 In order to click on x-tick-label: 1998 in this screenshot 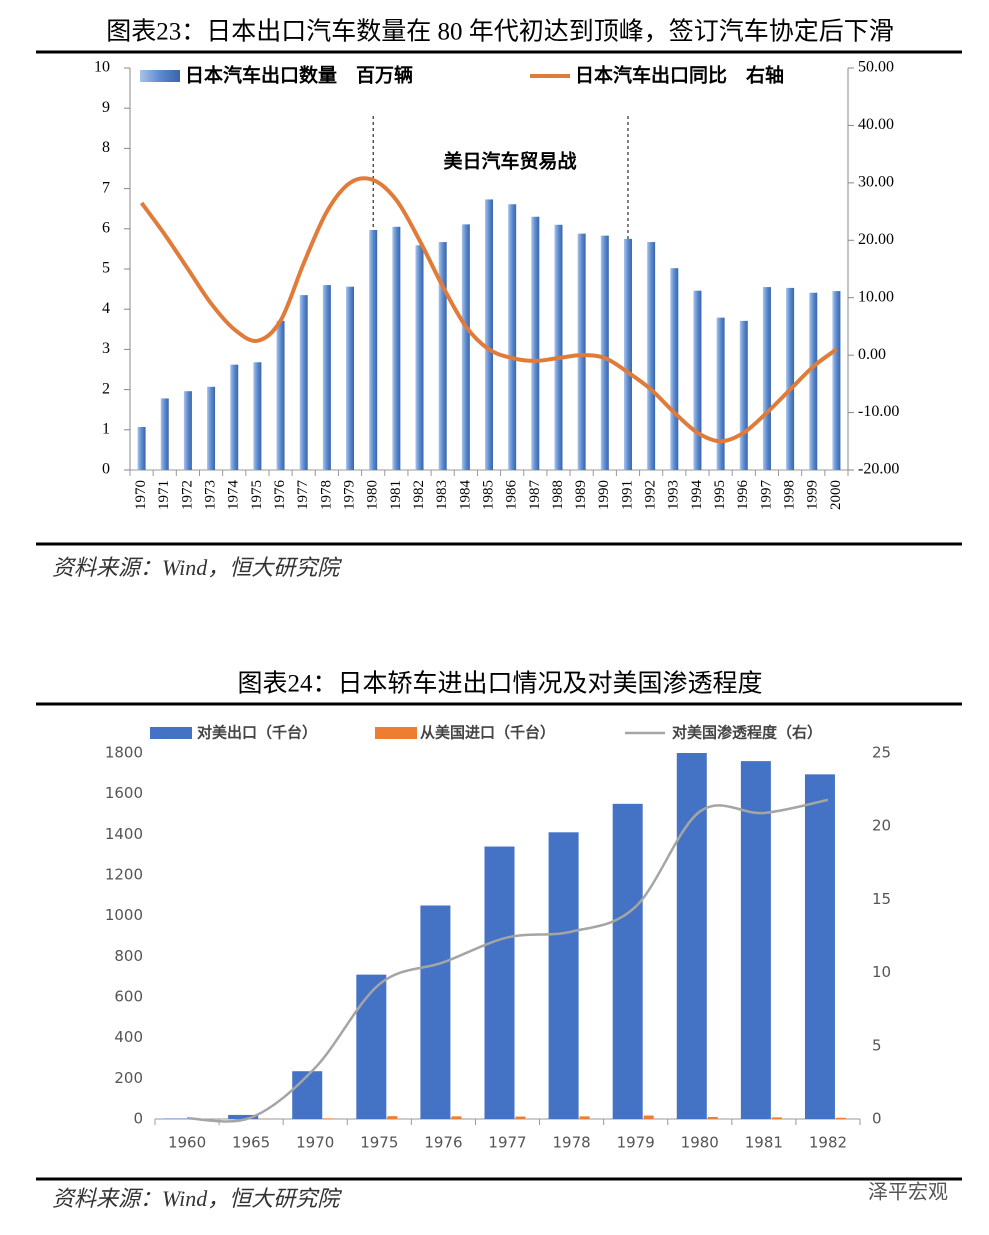, I will do `click(790, 495)`.